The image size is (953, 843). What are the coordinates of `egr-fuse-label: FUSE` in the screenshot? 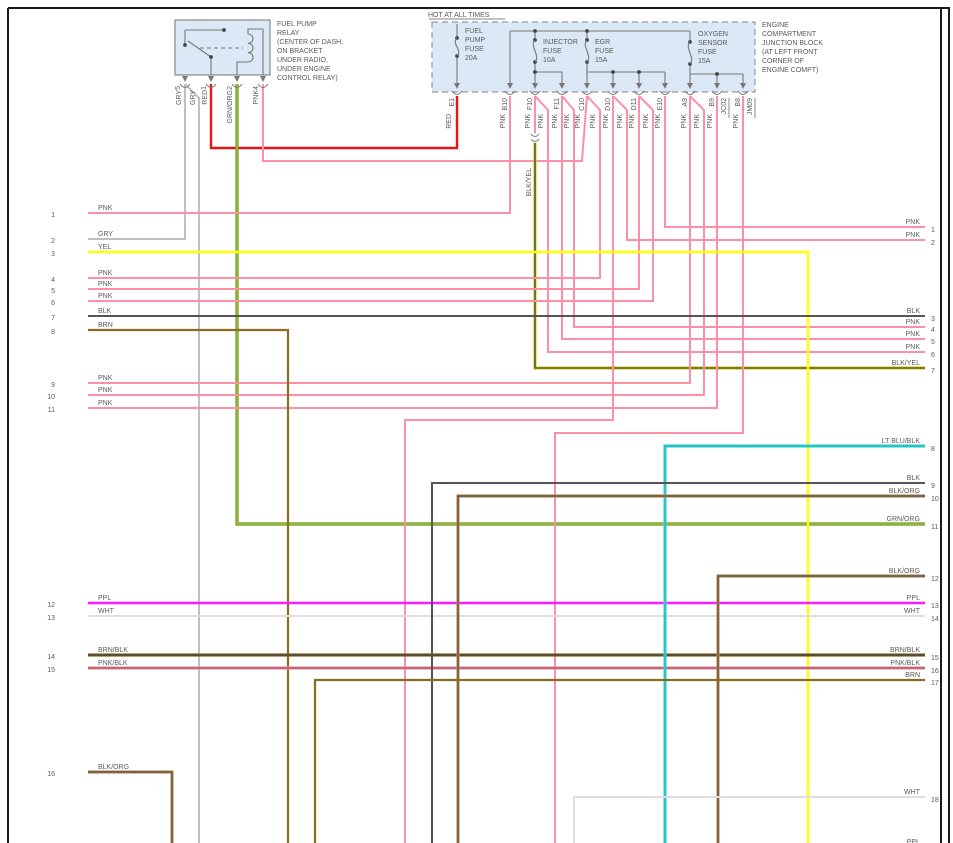 It's located at (604, 51).